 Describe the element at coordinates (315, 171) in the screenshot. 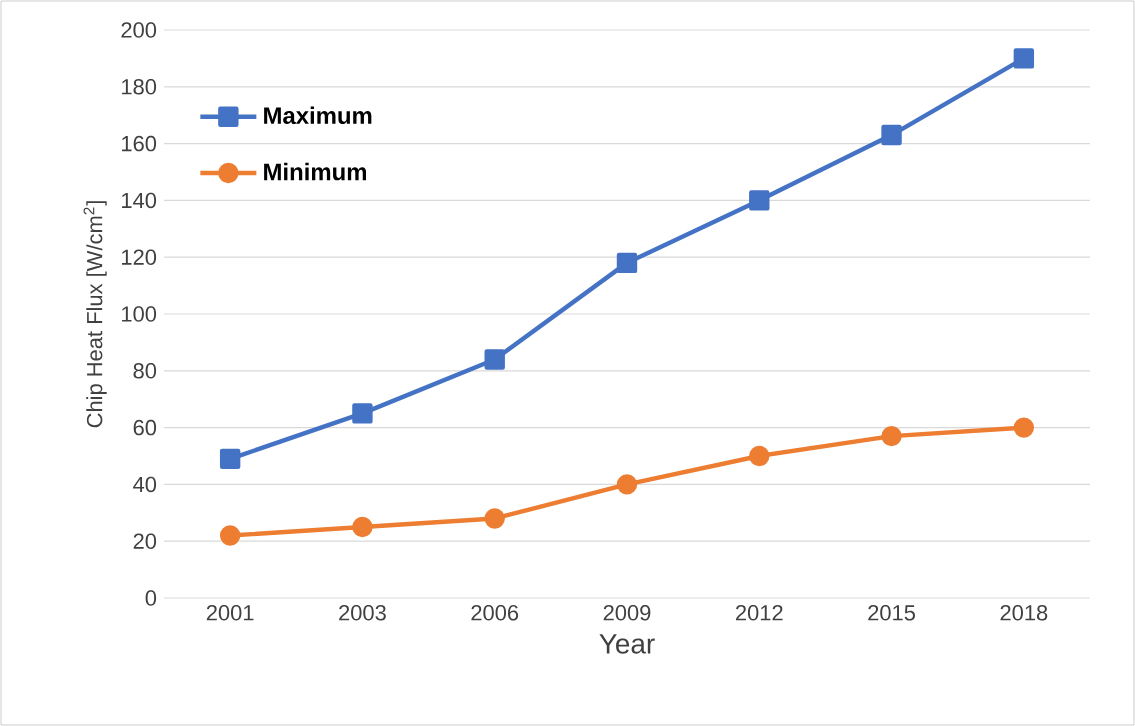

I see `legend-label: Minimum` at that location.